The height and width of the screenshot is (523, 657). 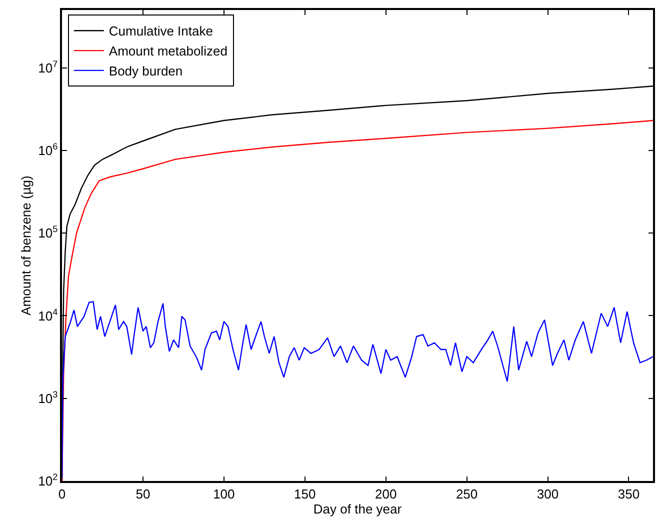 What do you see at coordinates (224, 494) in the screenshot?
I see `x-tick-label: 100` at bounding box center [224, 494].